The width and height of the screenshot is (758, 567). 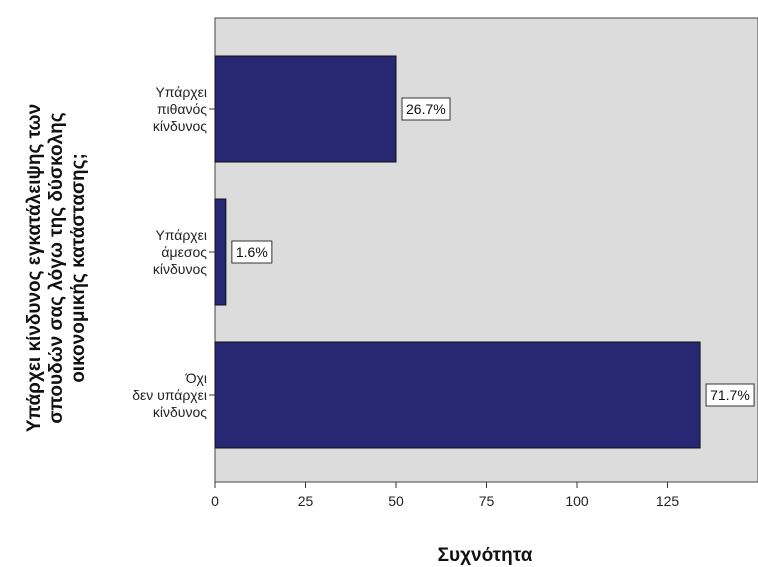 I want to click on svg-text: 1.6%, so click(x=252, y=252).